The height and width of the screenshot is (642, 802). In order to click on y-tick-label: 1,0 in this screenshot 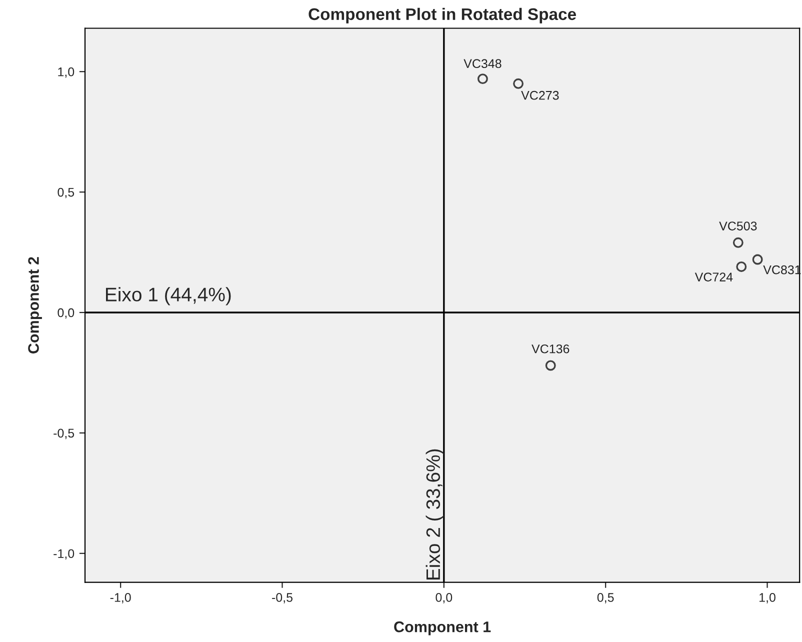, I will do `click(66, 72)`.